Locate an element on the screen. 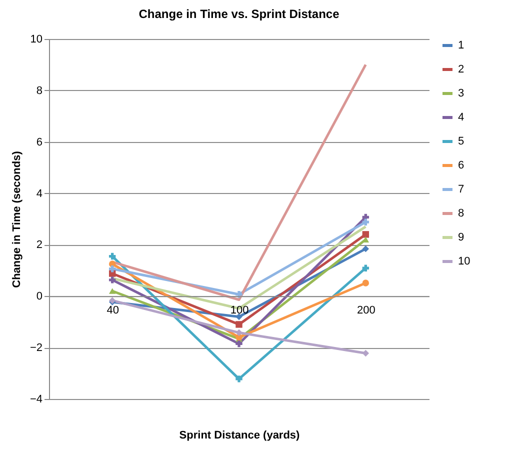  y-axis-title: Change in Time (seconds) is located at coordinates (16, 219).